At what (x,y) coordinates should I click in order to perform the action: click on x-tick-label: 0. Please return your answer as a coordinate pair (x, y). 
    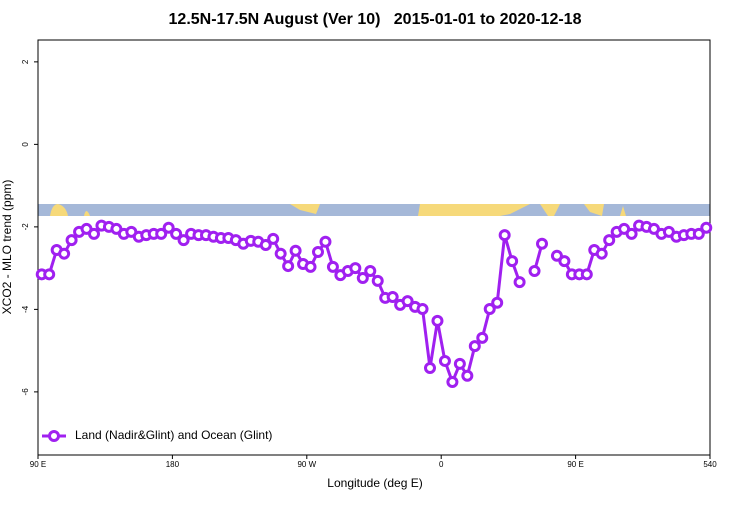
    Looking at the image, I should click on (441, 464).